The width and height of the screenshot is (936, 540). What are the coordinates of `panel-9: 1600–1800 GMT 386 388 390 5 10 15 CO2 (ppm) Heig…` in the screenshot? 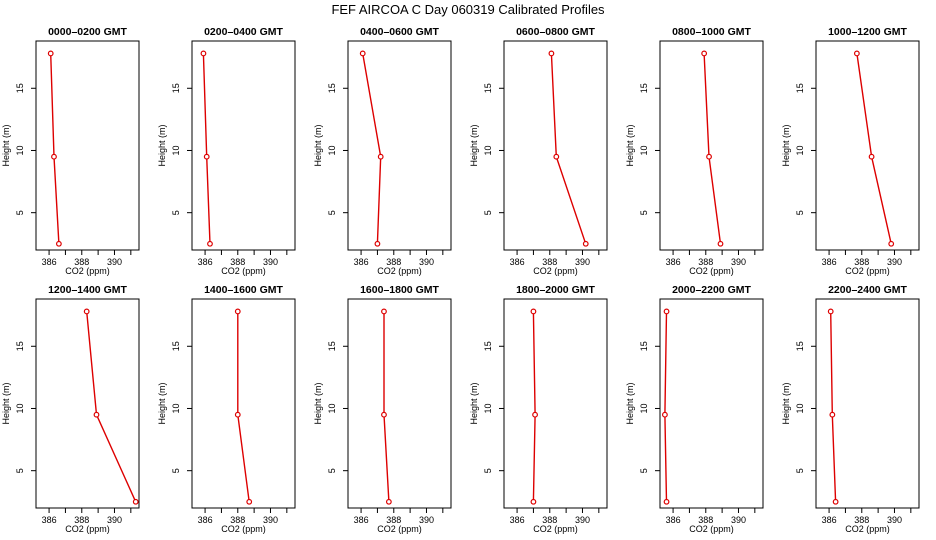 It's located at (382, 409).